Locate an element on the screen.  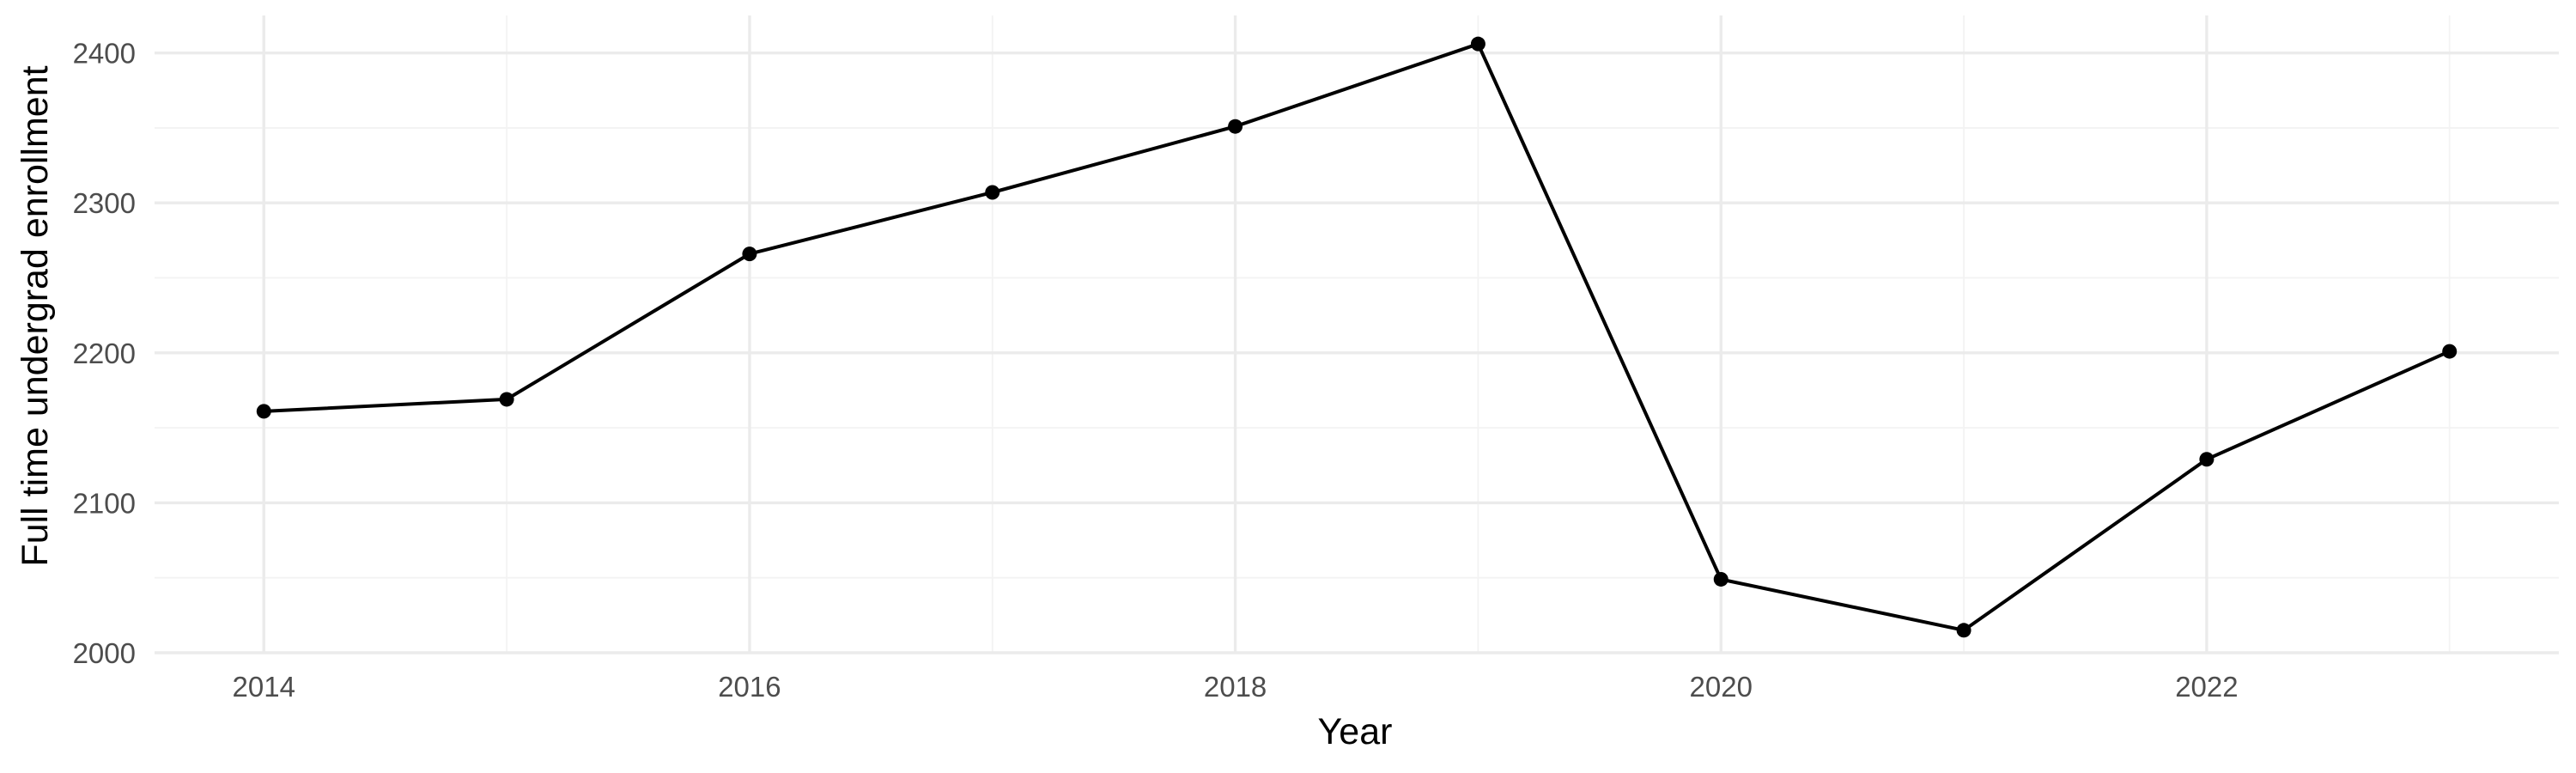
x-tick-label: 2020 is located at coordinates (1722, 687).